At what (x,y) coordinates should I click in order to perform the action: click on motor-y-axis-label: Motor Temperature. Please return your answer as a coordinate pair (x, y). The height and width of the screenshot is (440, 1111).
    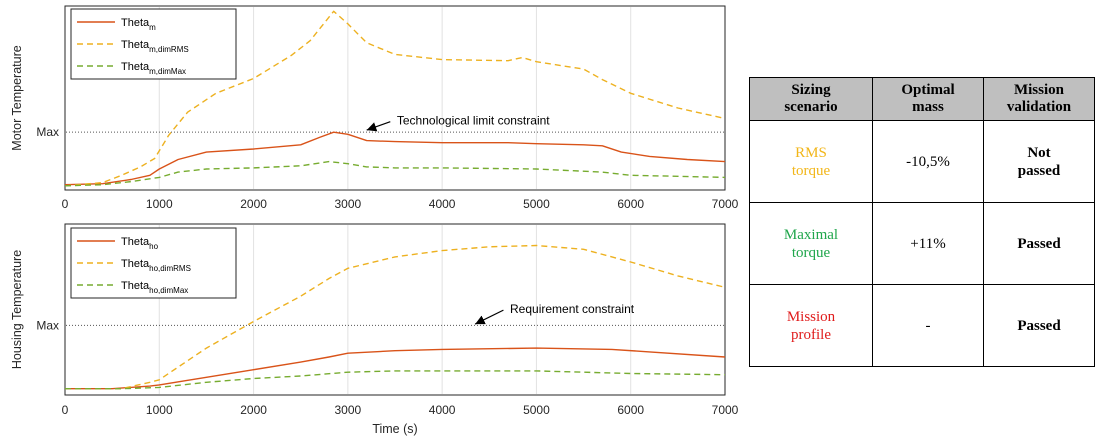
    Looking at the image, I should click on (17, 97).